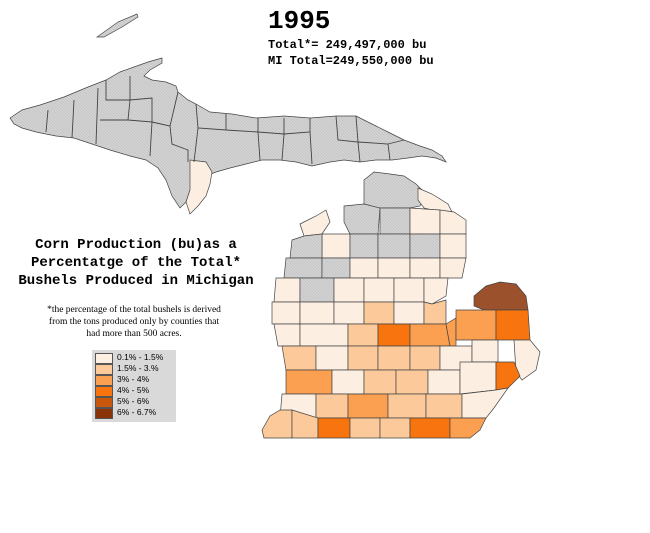 The image size is (650, 533). I want to click on title-line-3: Bushels Produced in Michigan, so click(136, 281).